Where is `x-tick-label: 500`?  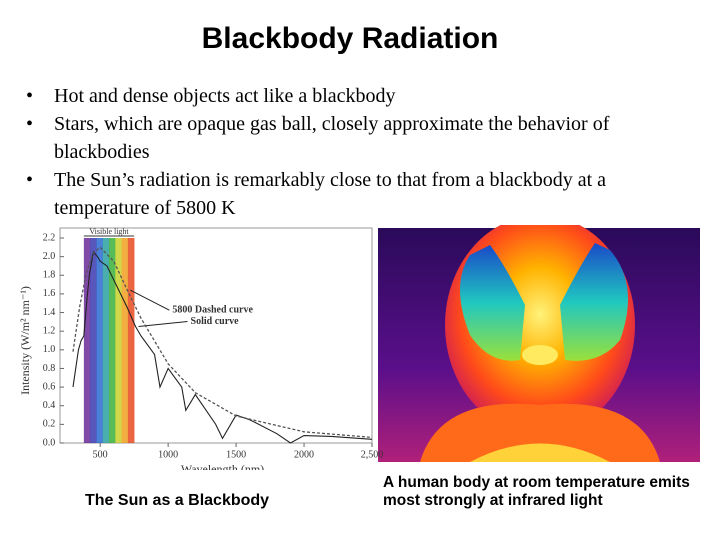 x-tick-label: 500 is located at coordinates (100, 454).